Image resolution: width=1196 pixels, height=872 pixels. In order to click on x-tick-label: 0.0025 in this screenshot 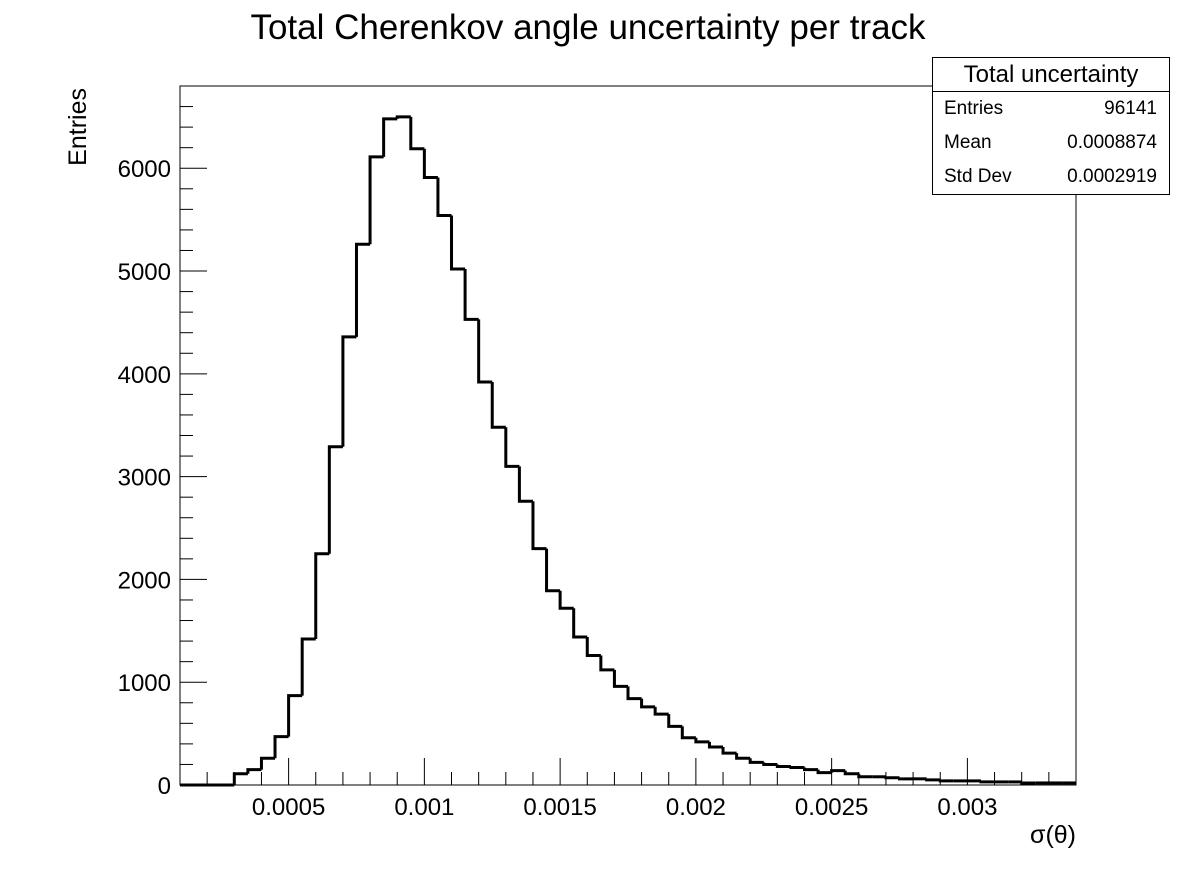, I will do `click(831, 807)`.